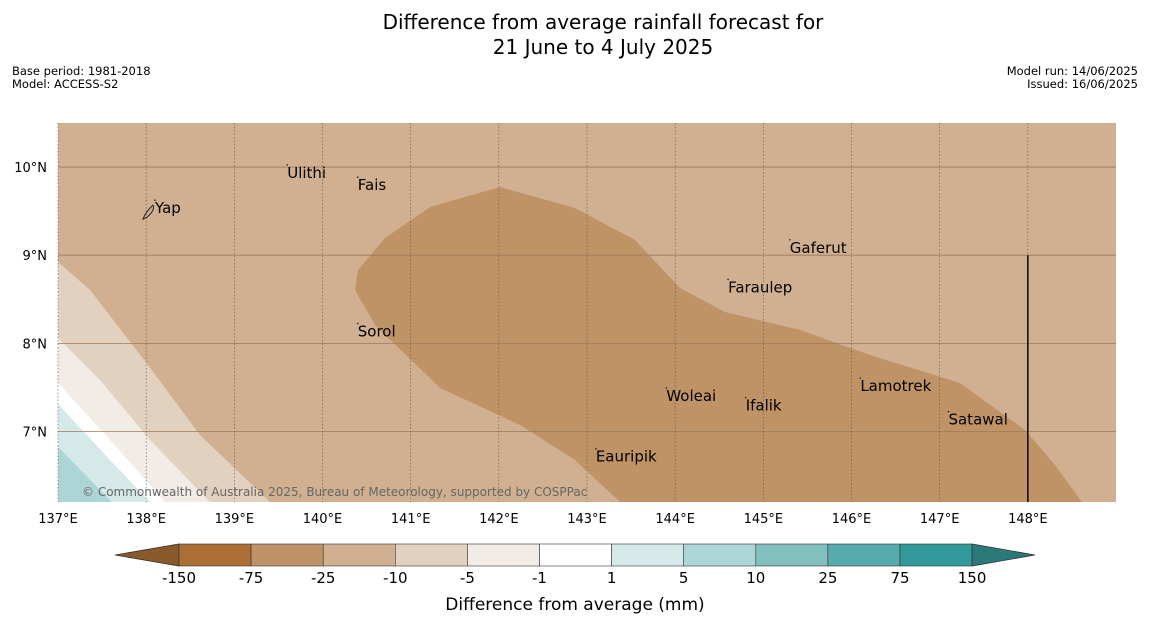  Describe the element at coordinates (147, 555) in the screenshot. I see `colorbar-under-arrow` at that location.